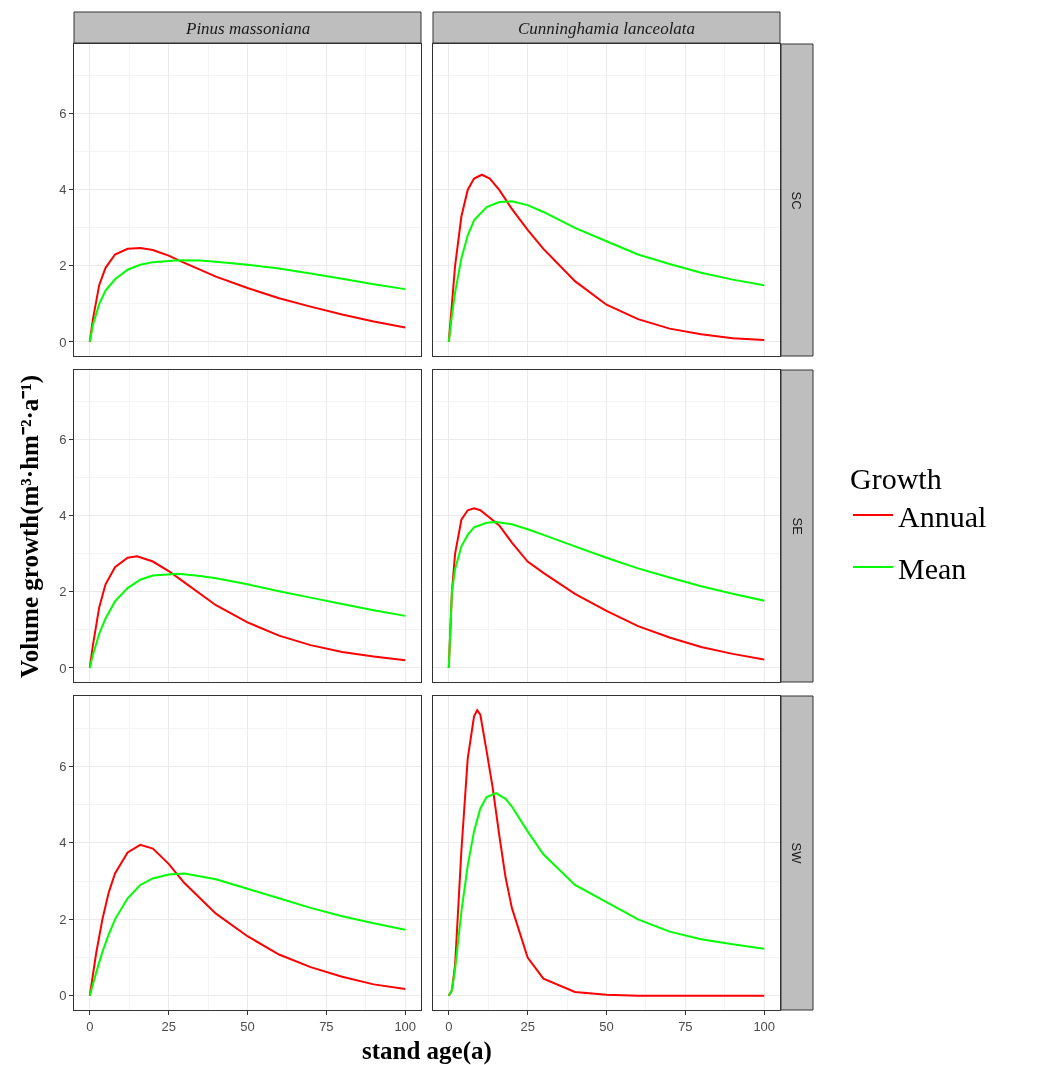 The width and height of the screenshot is (1055, 1065). I want to click on chart-title: Pinus massoniana, so click(248, 28).